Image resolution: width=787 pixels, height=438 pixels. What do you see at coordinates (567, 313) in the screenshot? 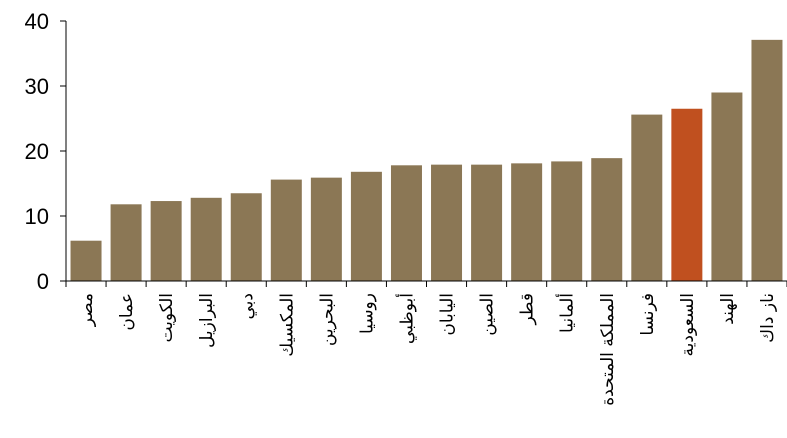
I see `x-category-label: ألمانيا` at bounding box center [567, 313].